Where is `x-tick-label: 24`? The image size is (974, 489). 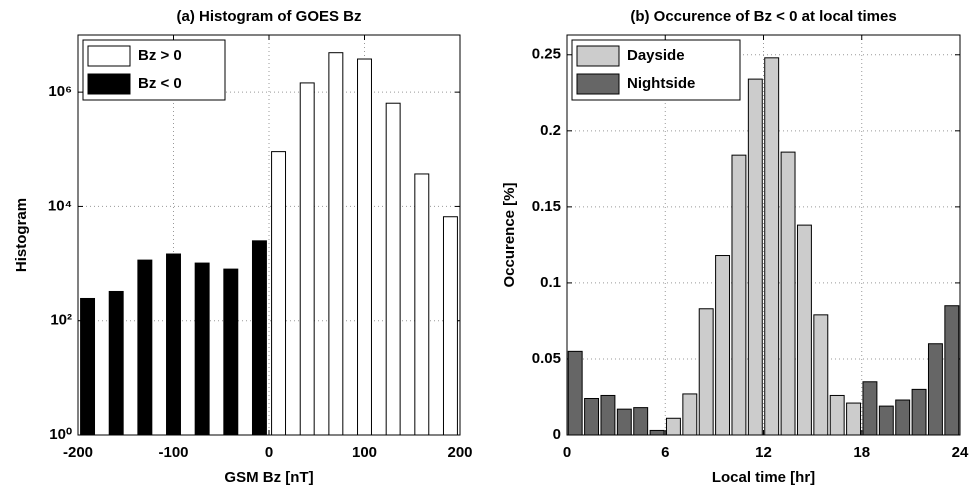
x-tick-label: 24 is located at coordinates (960, 452).